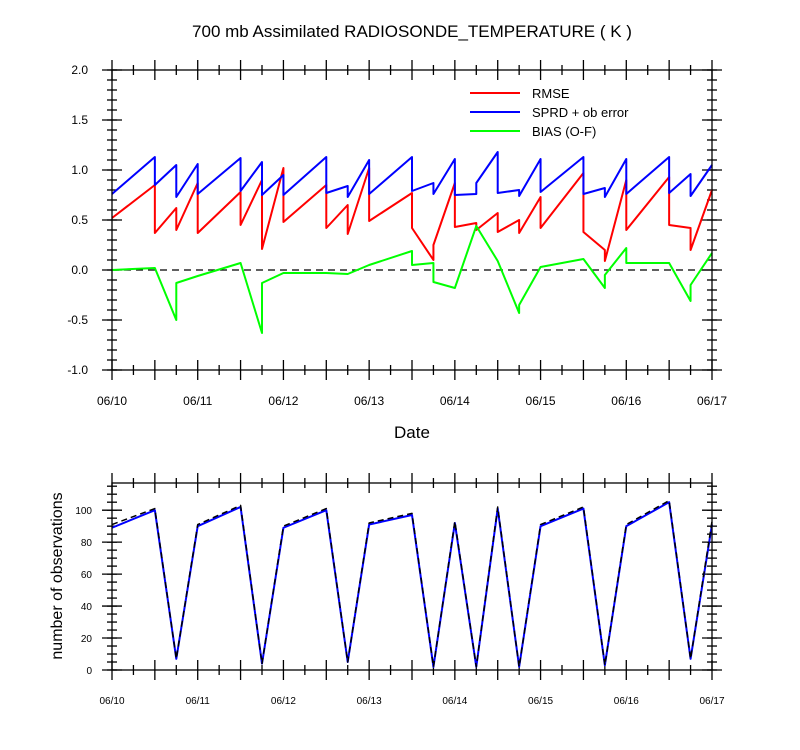  I want to click on top-plot-x-tick-labels: 06/10 06/11 06/12 06/13 06/14 06/15 06/16 06/17, so click(412, 401).